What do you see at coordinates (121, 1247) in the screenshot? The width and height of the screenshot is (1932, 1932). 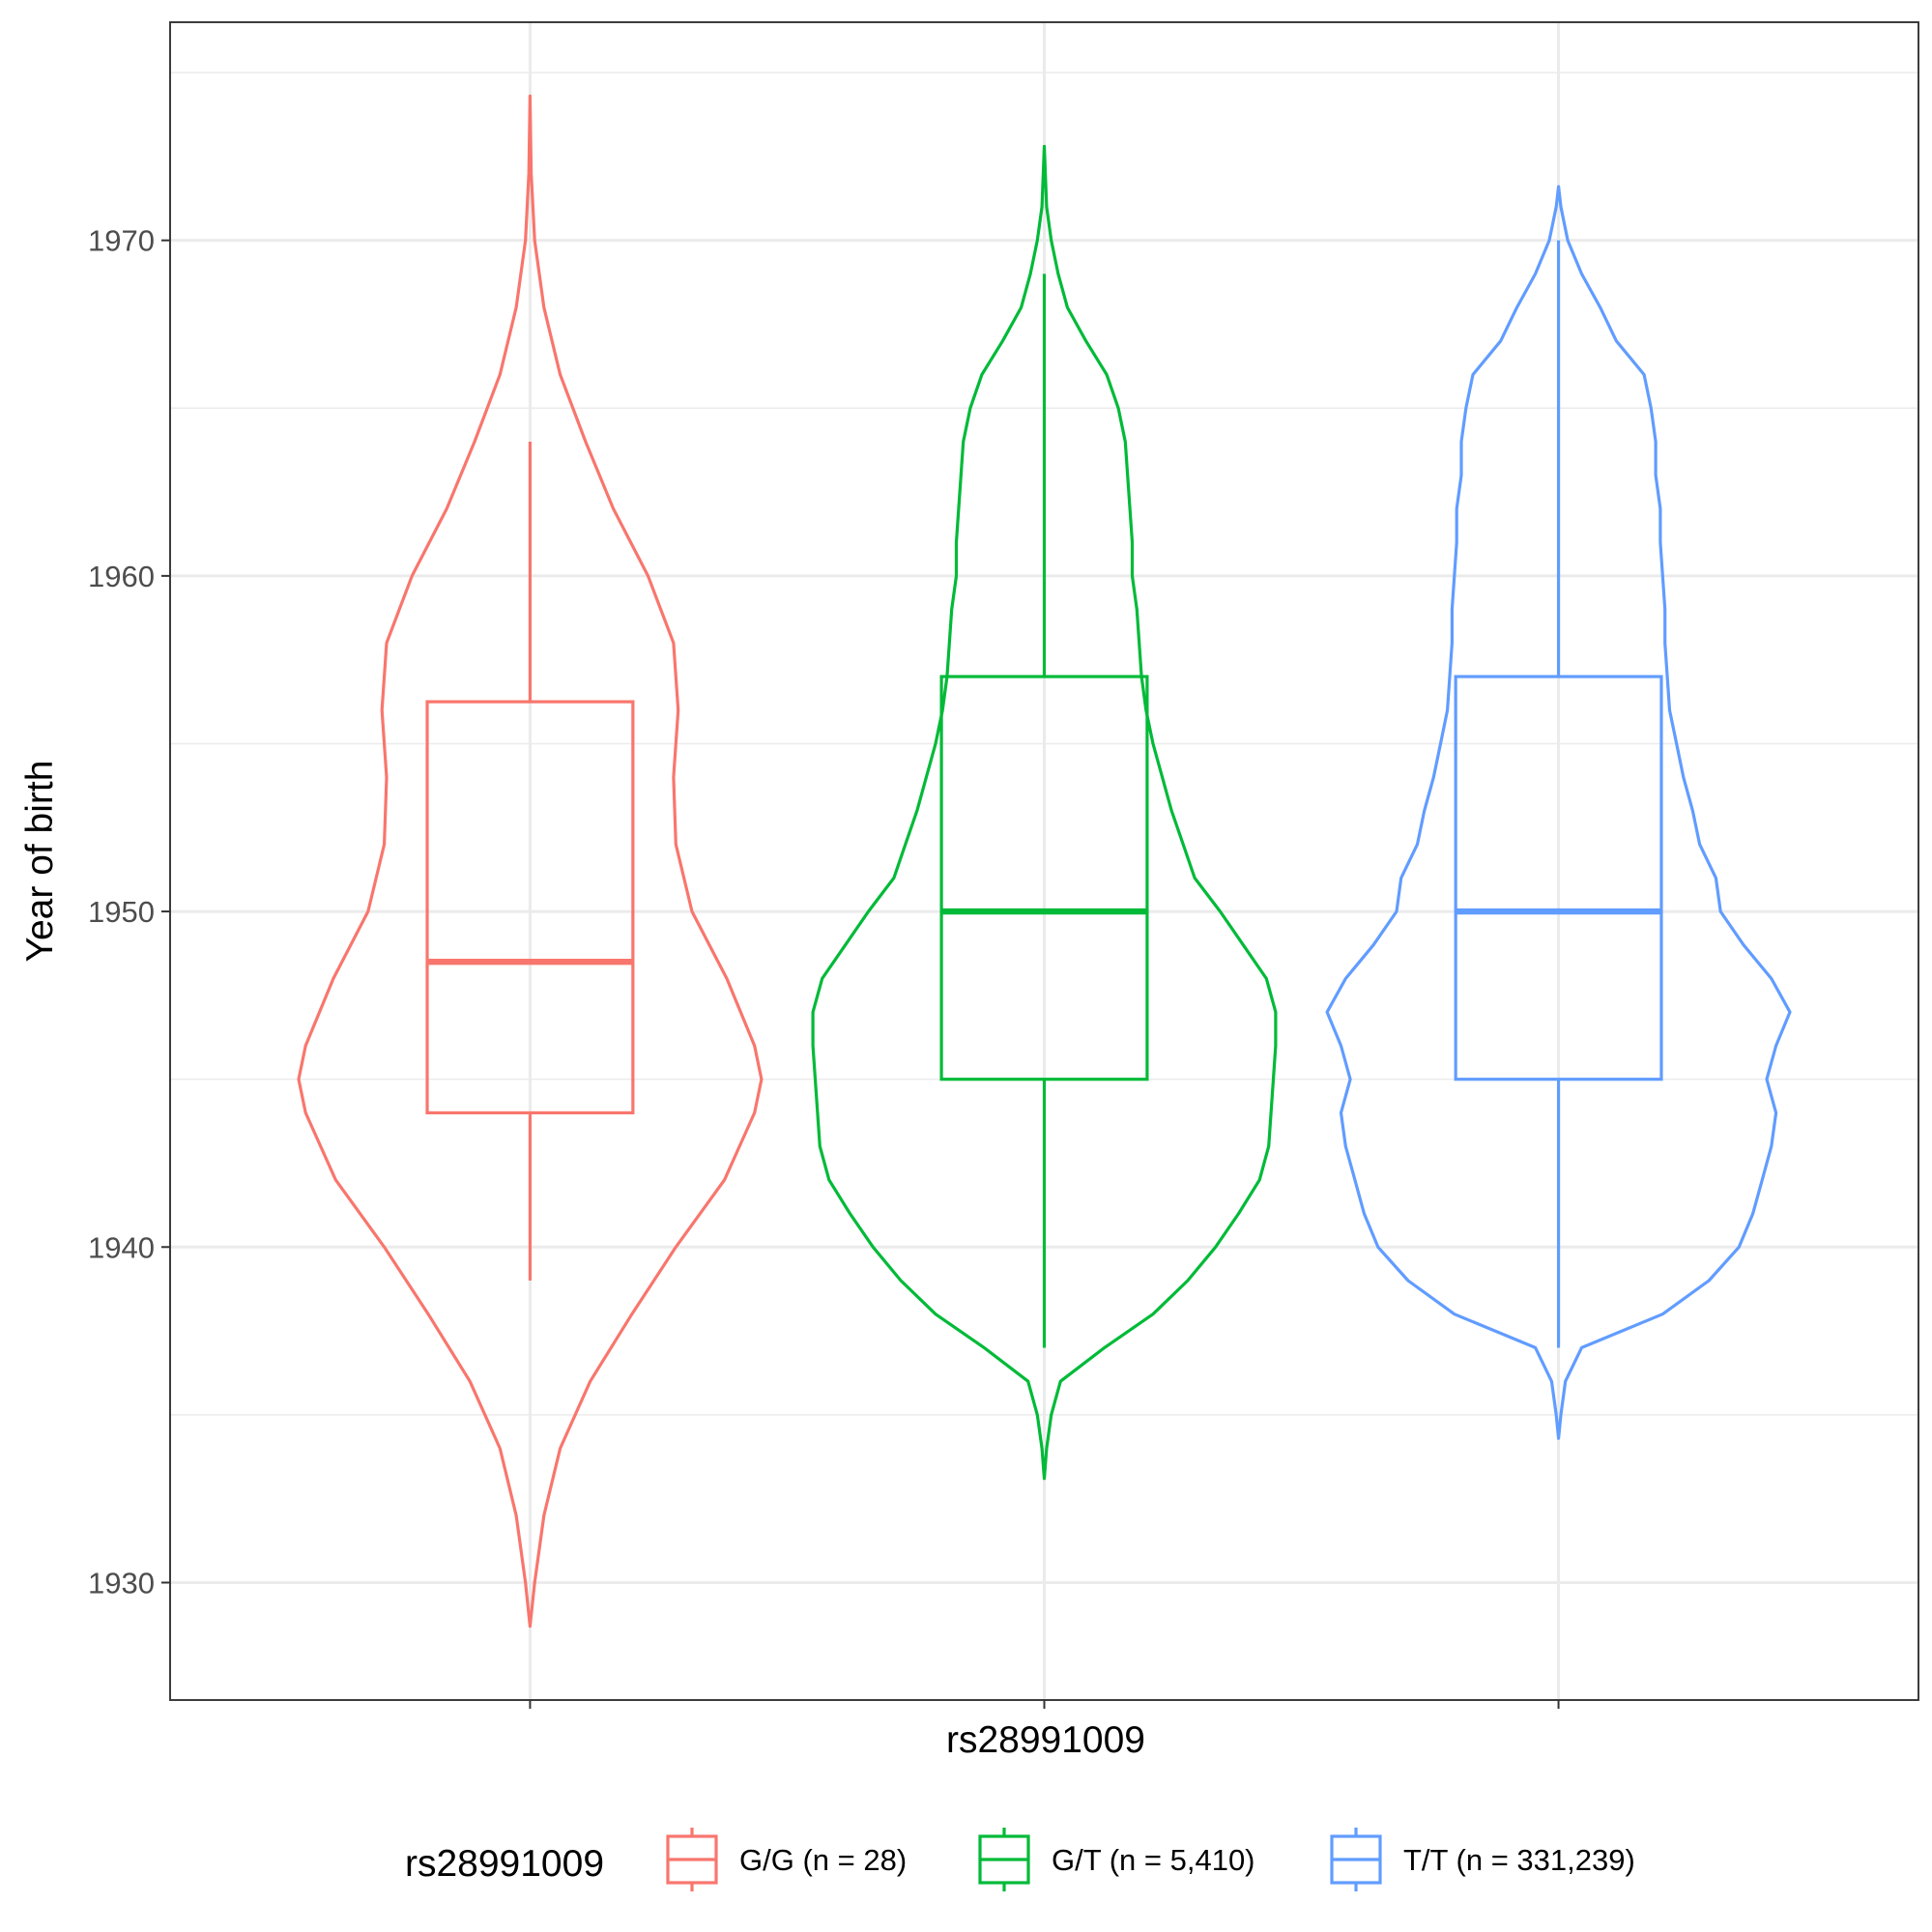 I see `y-tick-label: 1940` at bounding box center [121, 1247].